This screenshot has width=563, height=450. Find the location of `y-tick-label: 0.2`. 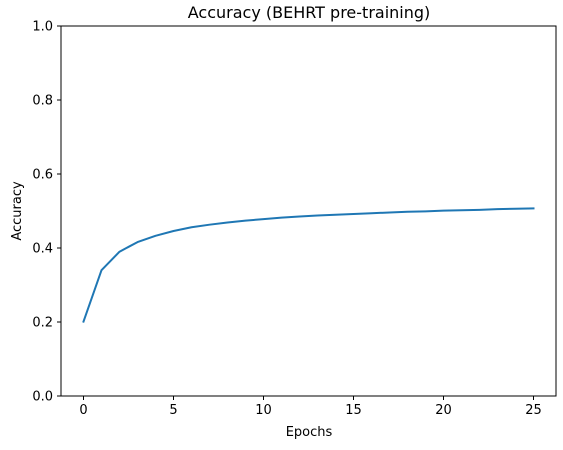

y-tick-label: 0.2 is located at coordinates (42, 323).